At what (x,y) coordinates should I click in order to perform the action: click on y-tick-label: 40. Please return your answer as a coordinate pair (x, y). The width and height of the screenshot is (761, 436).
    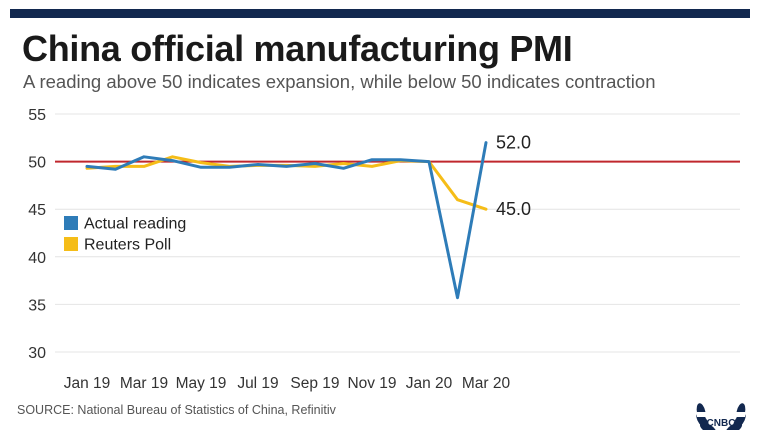
    Looking at the image, I should click on (37, 258).